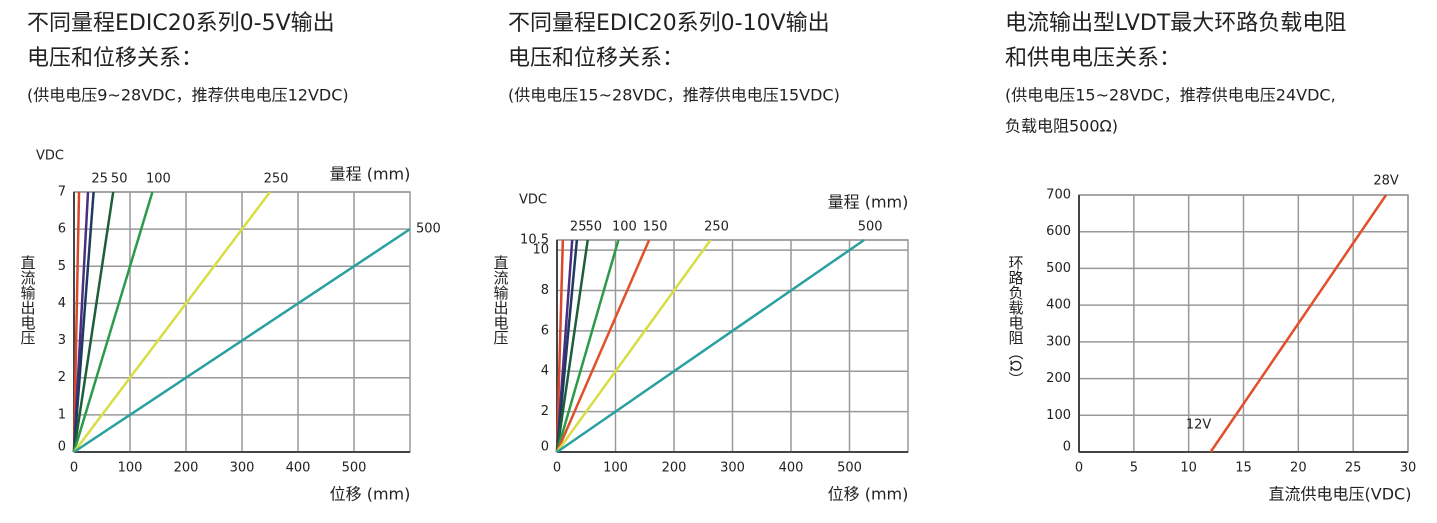 The width and height of the screenshot is (1437, 523). I want to click on y-tick-label: 500, so click(1058, 268).